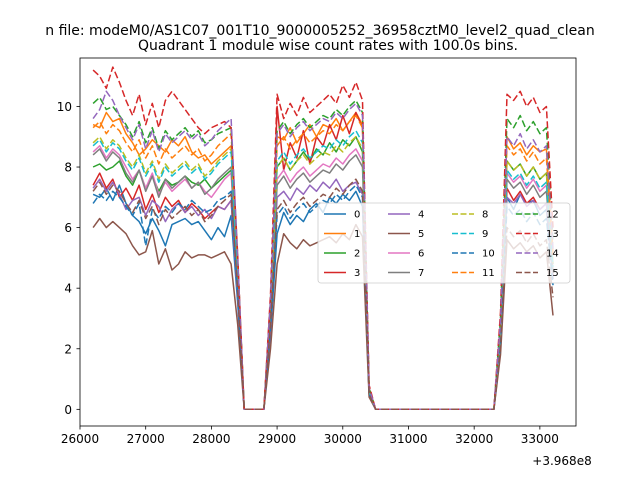 Image resolution: width=640 pixels, height=480 pixels. Describe the element at coordinates (310, 436) in the screenshot. I see `x-axis: 26000 27000 28000 29000 30000 31000 32000 33000` at that location.